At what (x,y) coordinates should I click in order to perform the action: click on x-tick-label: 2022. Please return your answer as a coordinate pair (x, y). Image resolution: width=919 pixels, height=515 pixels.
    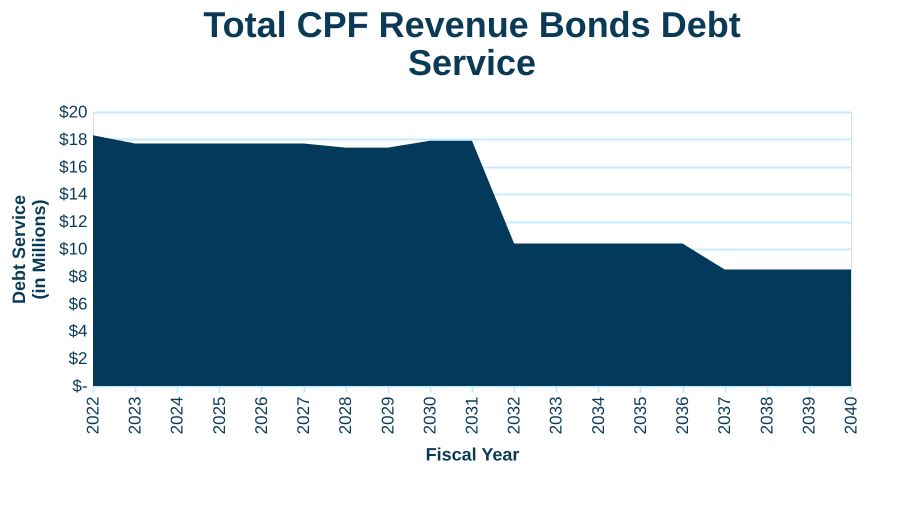
    Looking at the image, I should click on (93, 415).